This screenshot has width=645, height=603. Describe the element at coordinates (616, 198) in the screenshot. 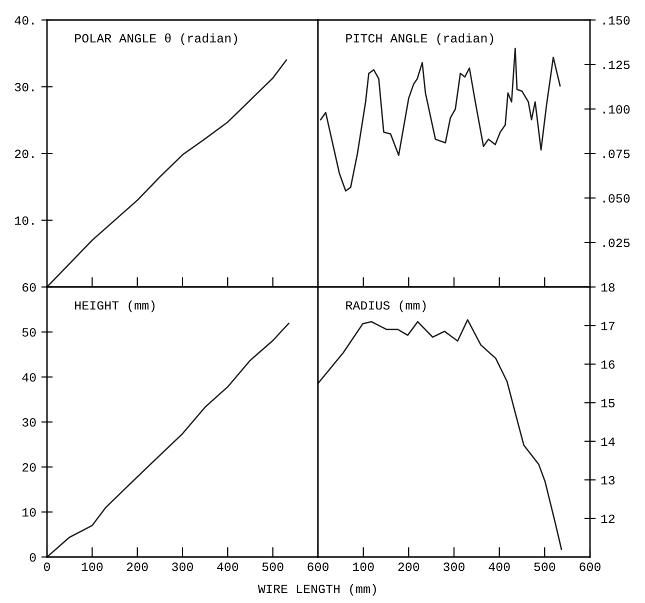

I see `y-tick-label: .050` at that location.